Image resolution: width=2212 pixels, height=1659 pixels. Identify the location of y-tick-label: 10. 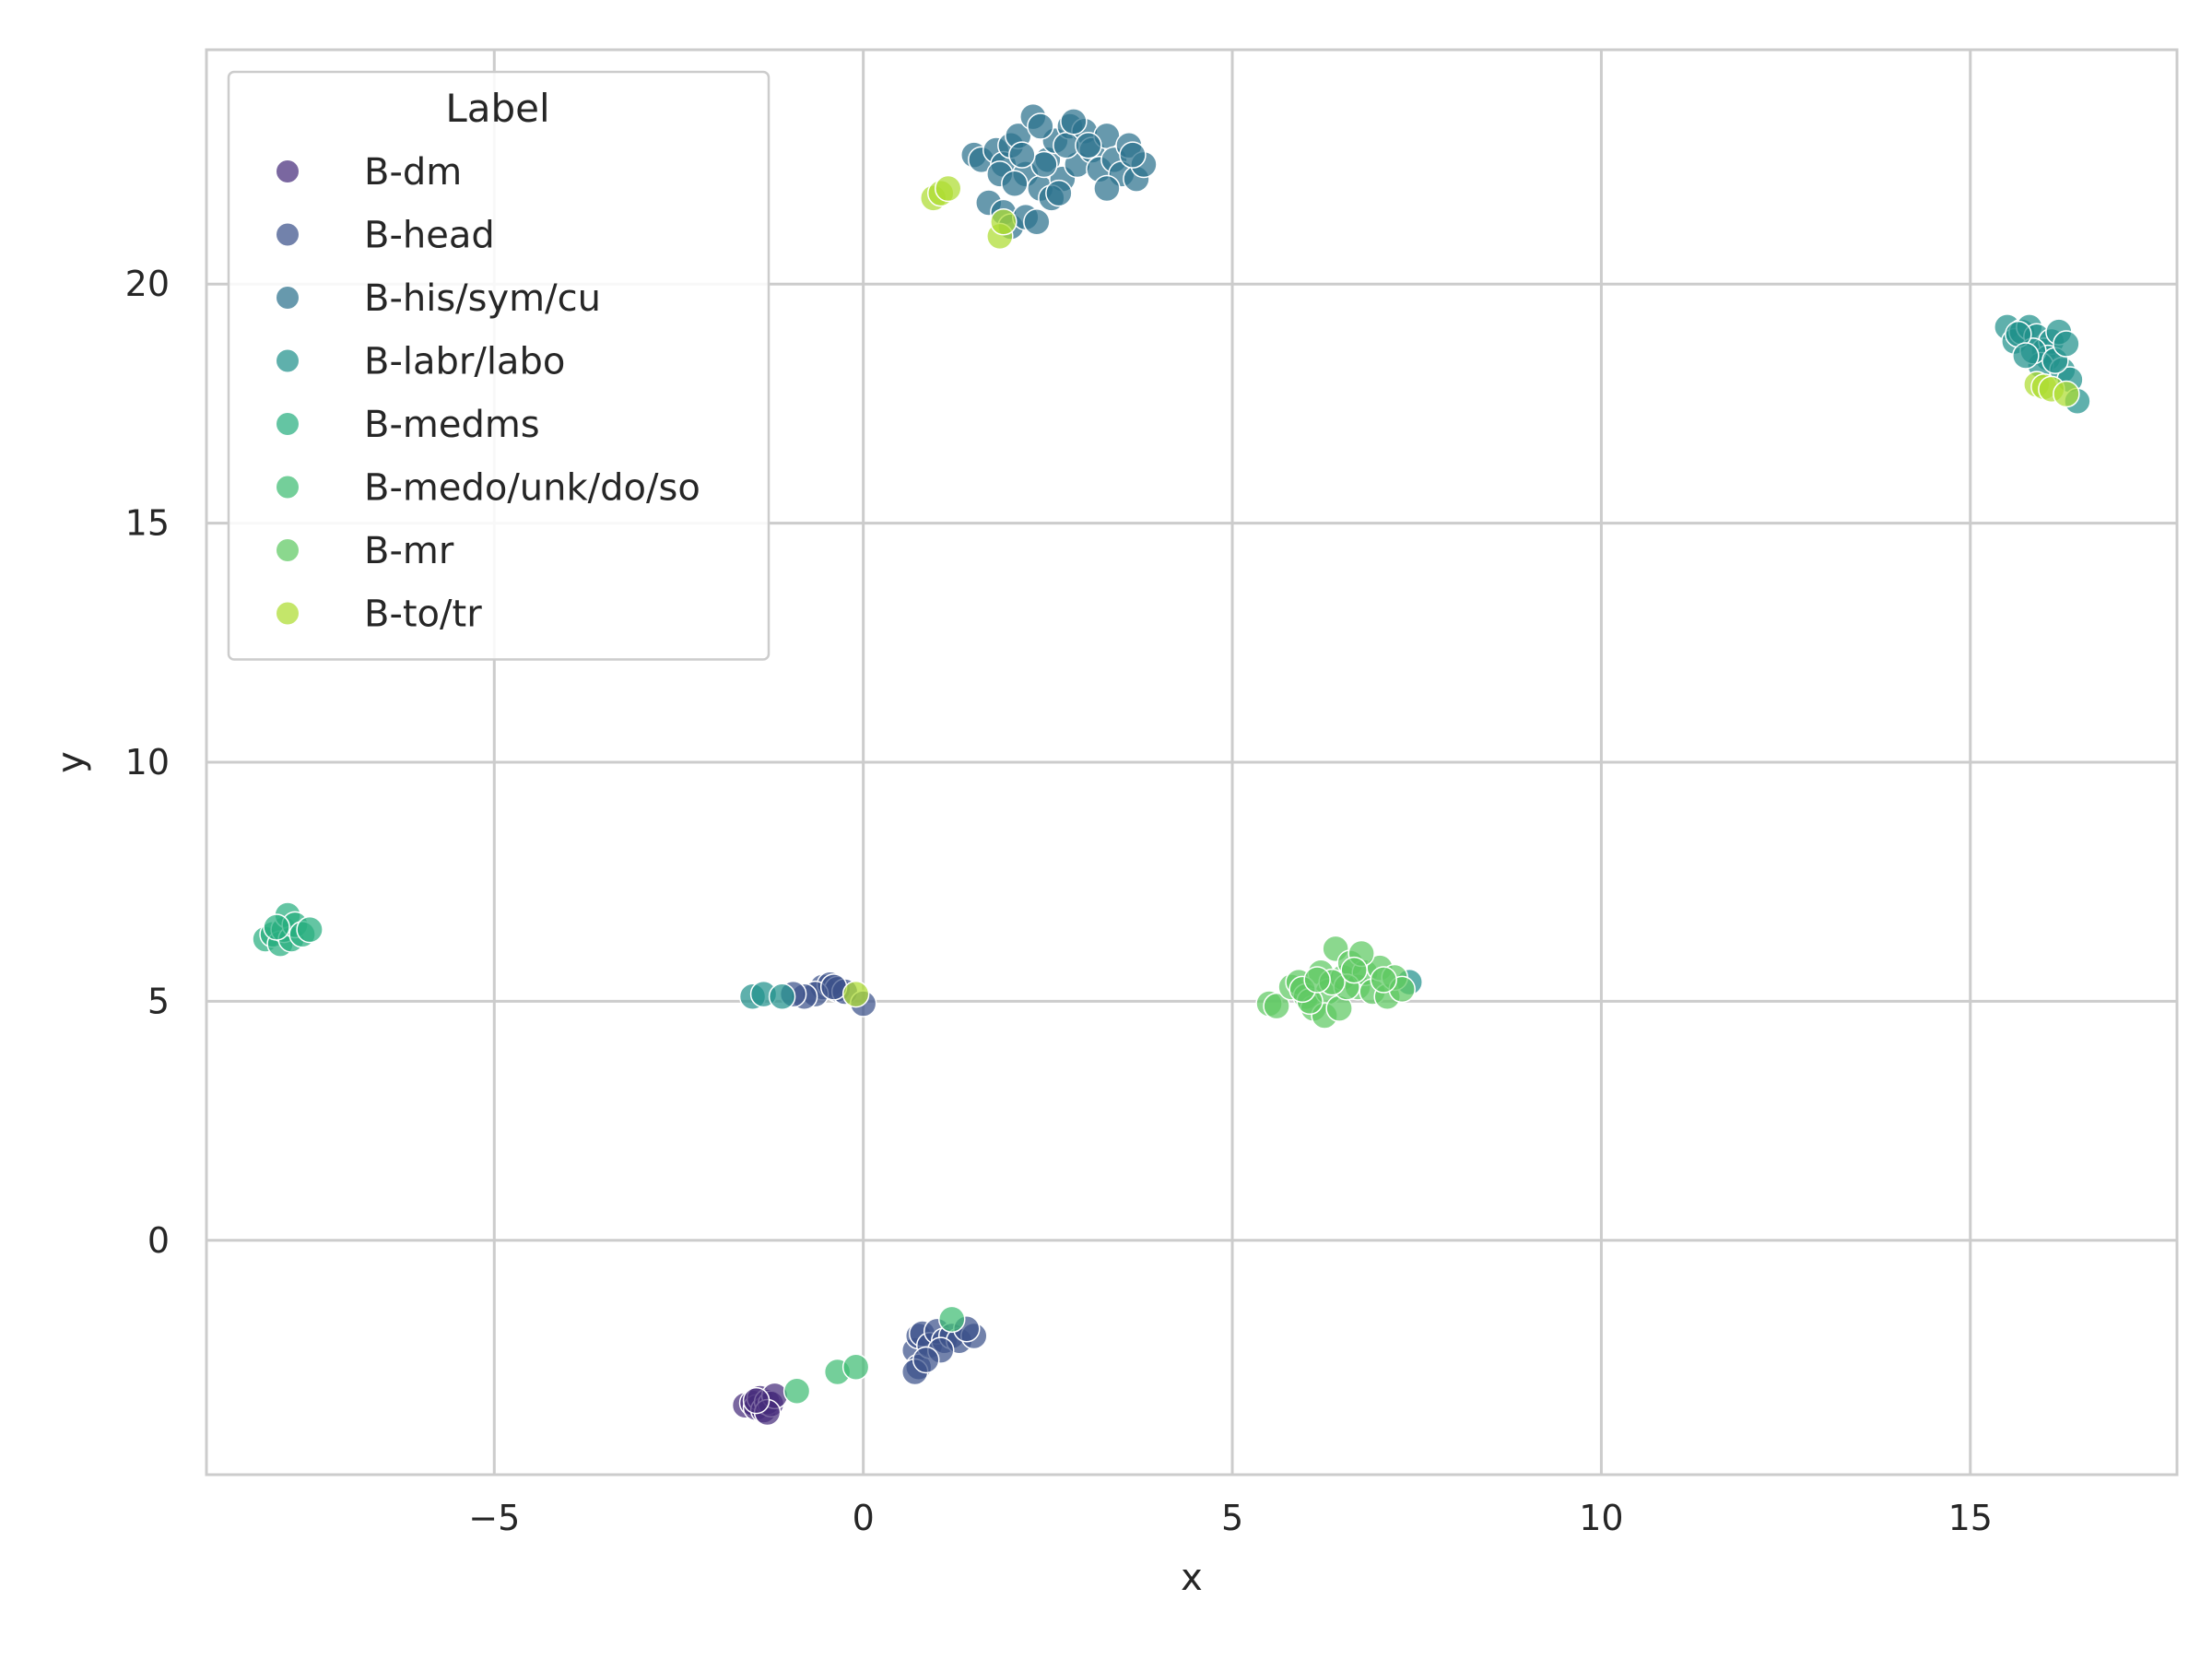
(147, 762).